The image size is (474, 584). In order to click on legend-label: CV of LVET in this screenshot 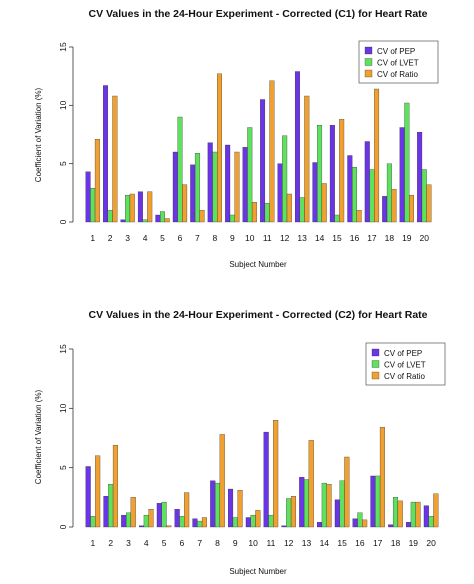, I will do `click(398, 63)`.